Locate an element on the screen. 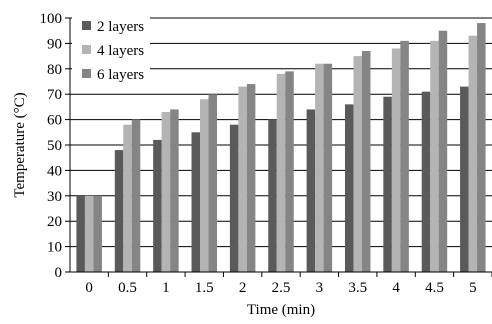  x-tick-label: 5 is located at coordinates (473, 288).